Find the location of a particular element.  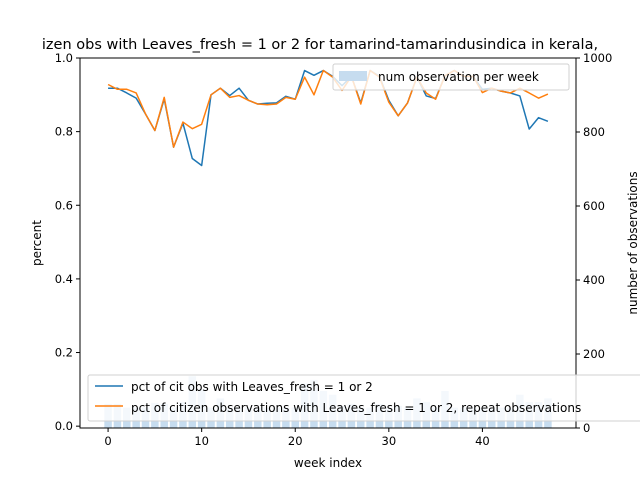

y2-tick-label: 400 is located at coordinates (594, 280).